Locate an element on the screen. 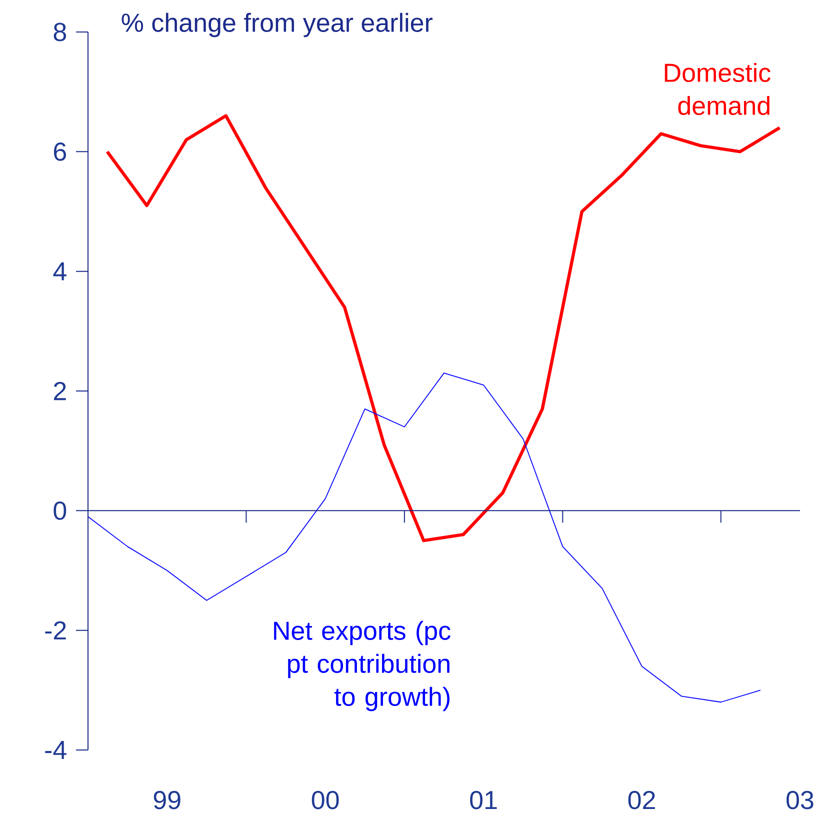 The height and width of the screenshot is (836, 832). y-tick-label: -2 is located at coordinates (55, 630).